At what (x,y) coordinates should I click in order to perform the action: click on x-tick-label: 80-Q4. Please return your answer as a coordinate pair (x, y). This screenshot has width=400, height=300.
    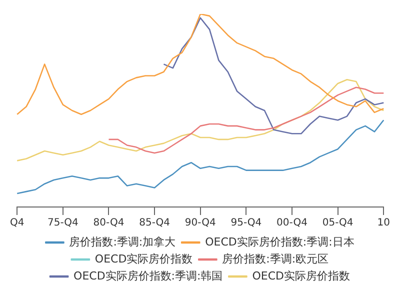
    Looking at the image, I should click on (108, 223).